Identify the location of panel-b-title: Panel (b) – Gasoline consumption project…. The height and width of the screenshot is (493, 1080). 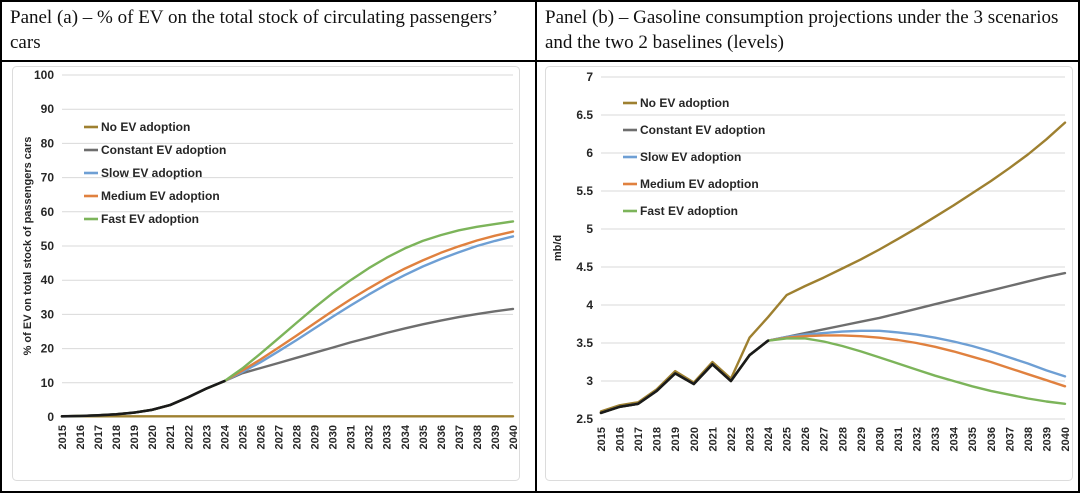
(807, 32).